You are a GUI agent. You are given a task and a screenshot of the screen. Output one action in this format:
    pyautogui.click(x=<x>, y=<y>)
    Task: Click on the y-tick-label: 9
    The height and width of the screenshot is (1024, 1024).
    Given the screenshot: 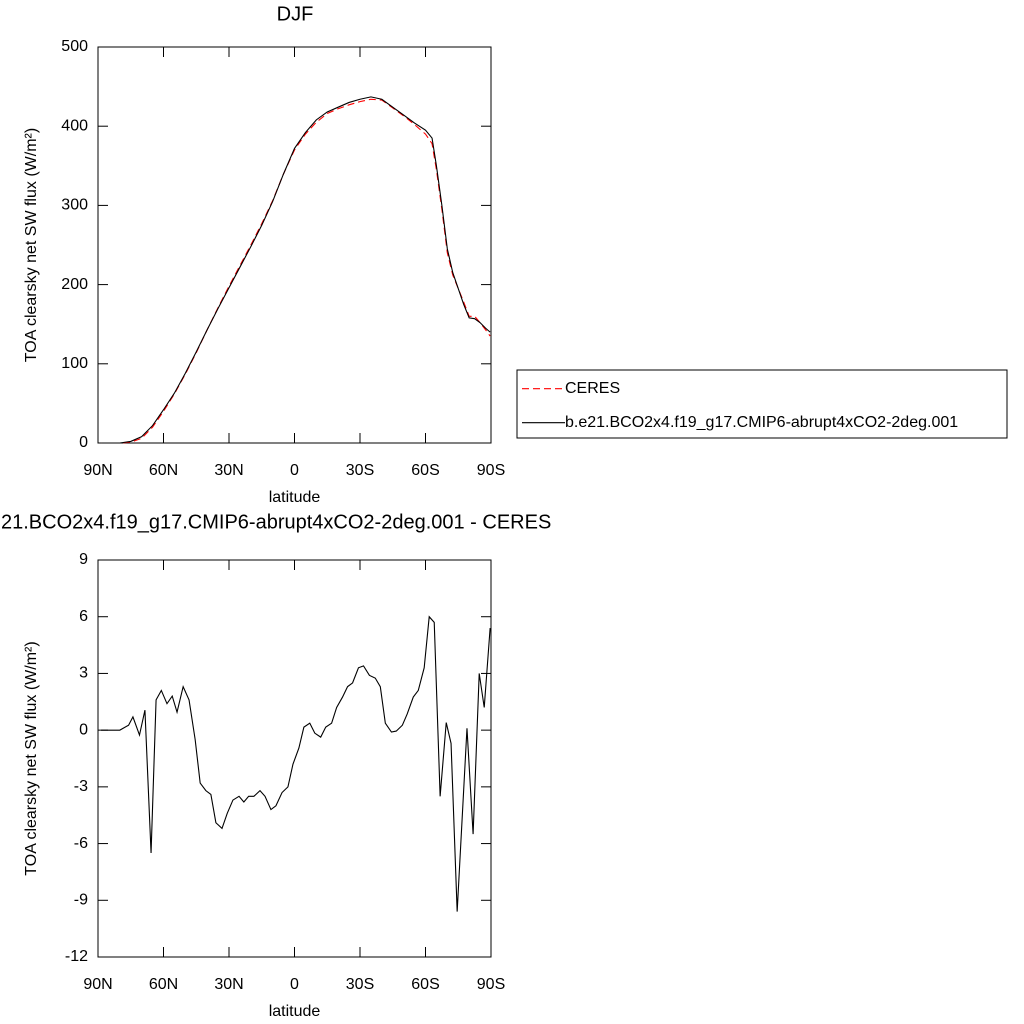 What is the action you would take?
    pyautogui.click(x=83, y=559)
    